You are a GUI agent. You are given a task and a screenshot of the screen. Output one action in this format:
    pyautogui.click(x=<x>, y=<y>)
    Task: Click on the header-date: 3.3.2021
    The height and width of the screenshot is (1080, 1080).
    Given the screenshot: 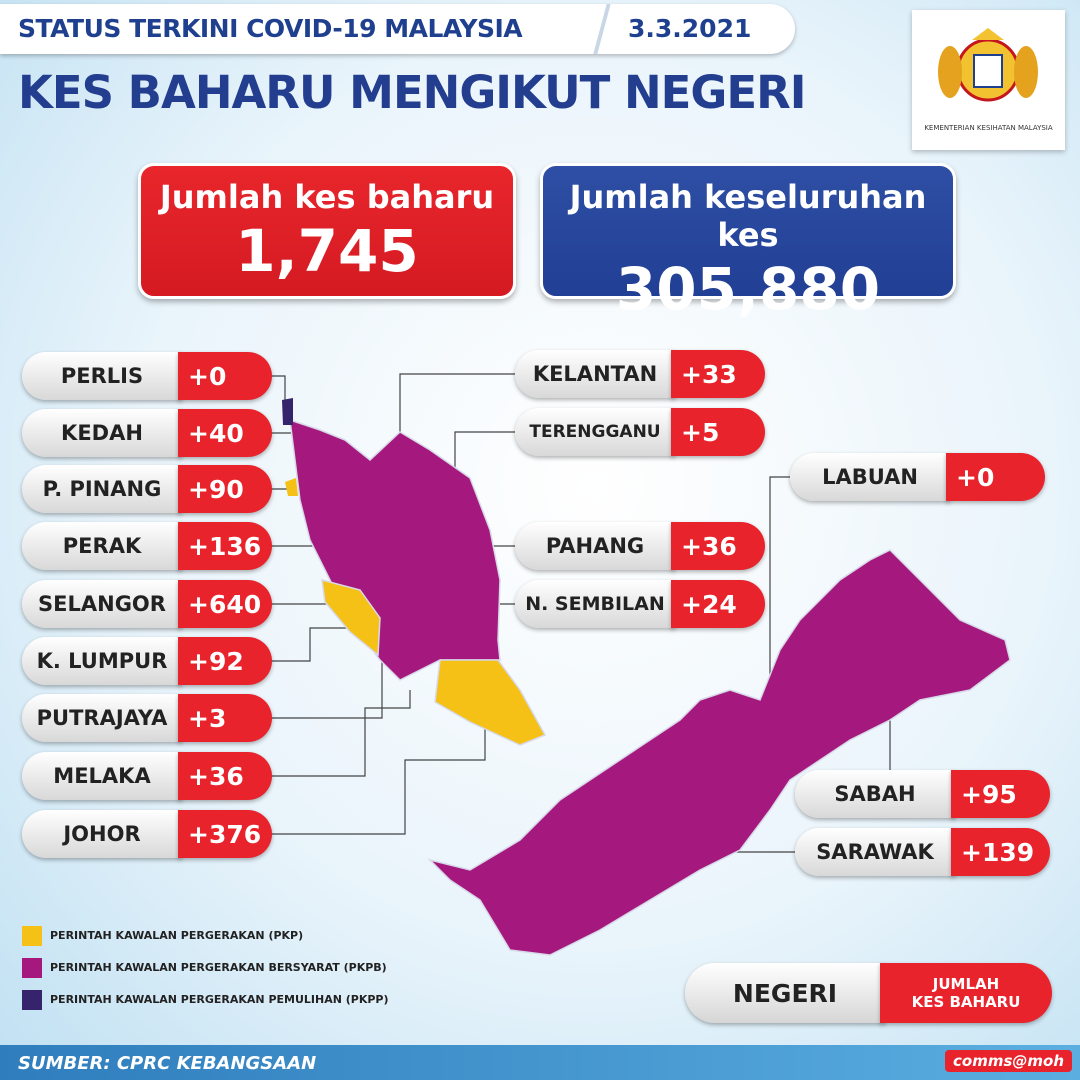 What is the action you would take?
    pyautogui.click(x=690, y=28)
    